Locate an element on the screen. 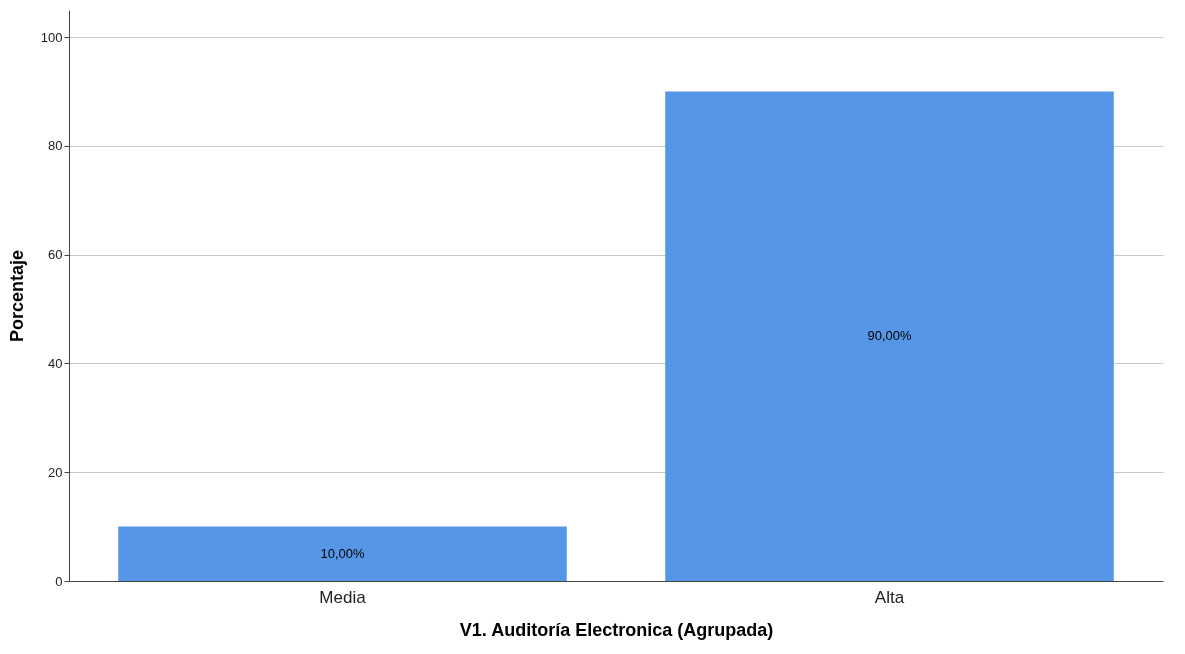 The width and height of the screenshot is (1185, 654). x-tick-label: Alta is located at coordinates (889, 597).